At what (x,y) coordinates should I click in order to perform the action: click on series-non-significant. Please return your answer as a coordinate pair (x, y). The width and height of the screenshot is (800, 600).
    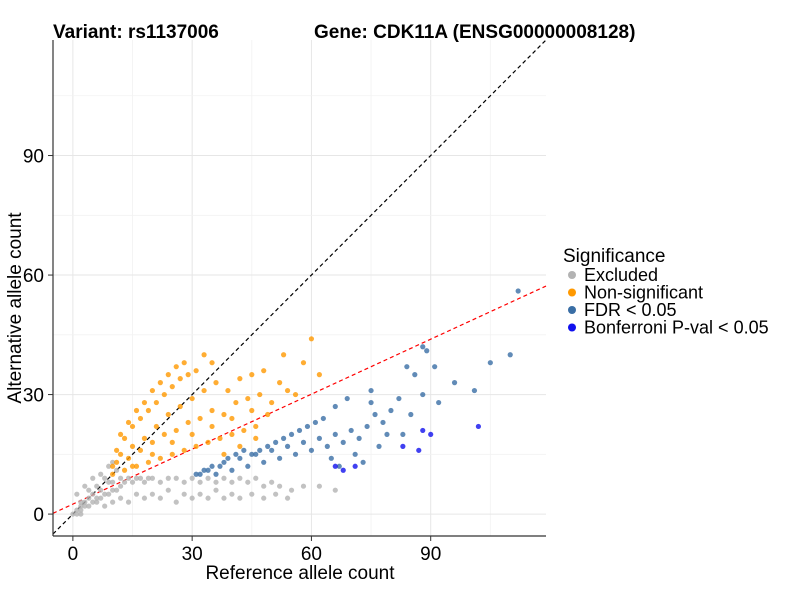
    Looking at the image, I should click on (216, 406).